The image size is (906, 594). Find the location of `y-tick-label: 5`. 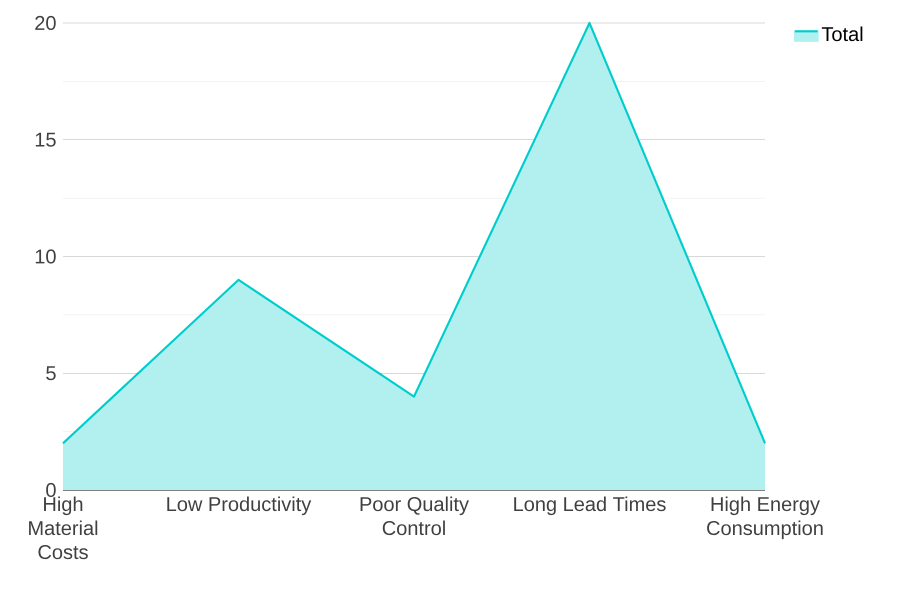

y-tick-label: 5 is located at coordinates (51, 373).